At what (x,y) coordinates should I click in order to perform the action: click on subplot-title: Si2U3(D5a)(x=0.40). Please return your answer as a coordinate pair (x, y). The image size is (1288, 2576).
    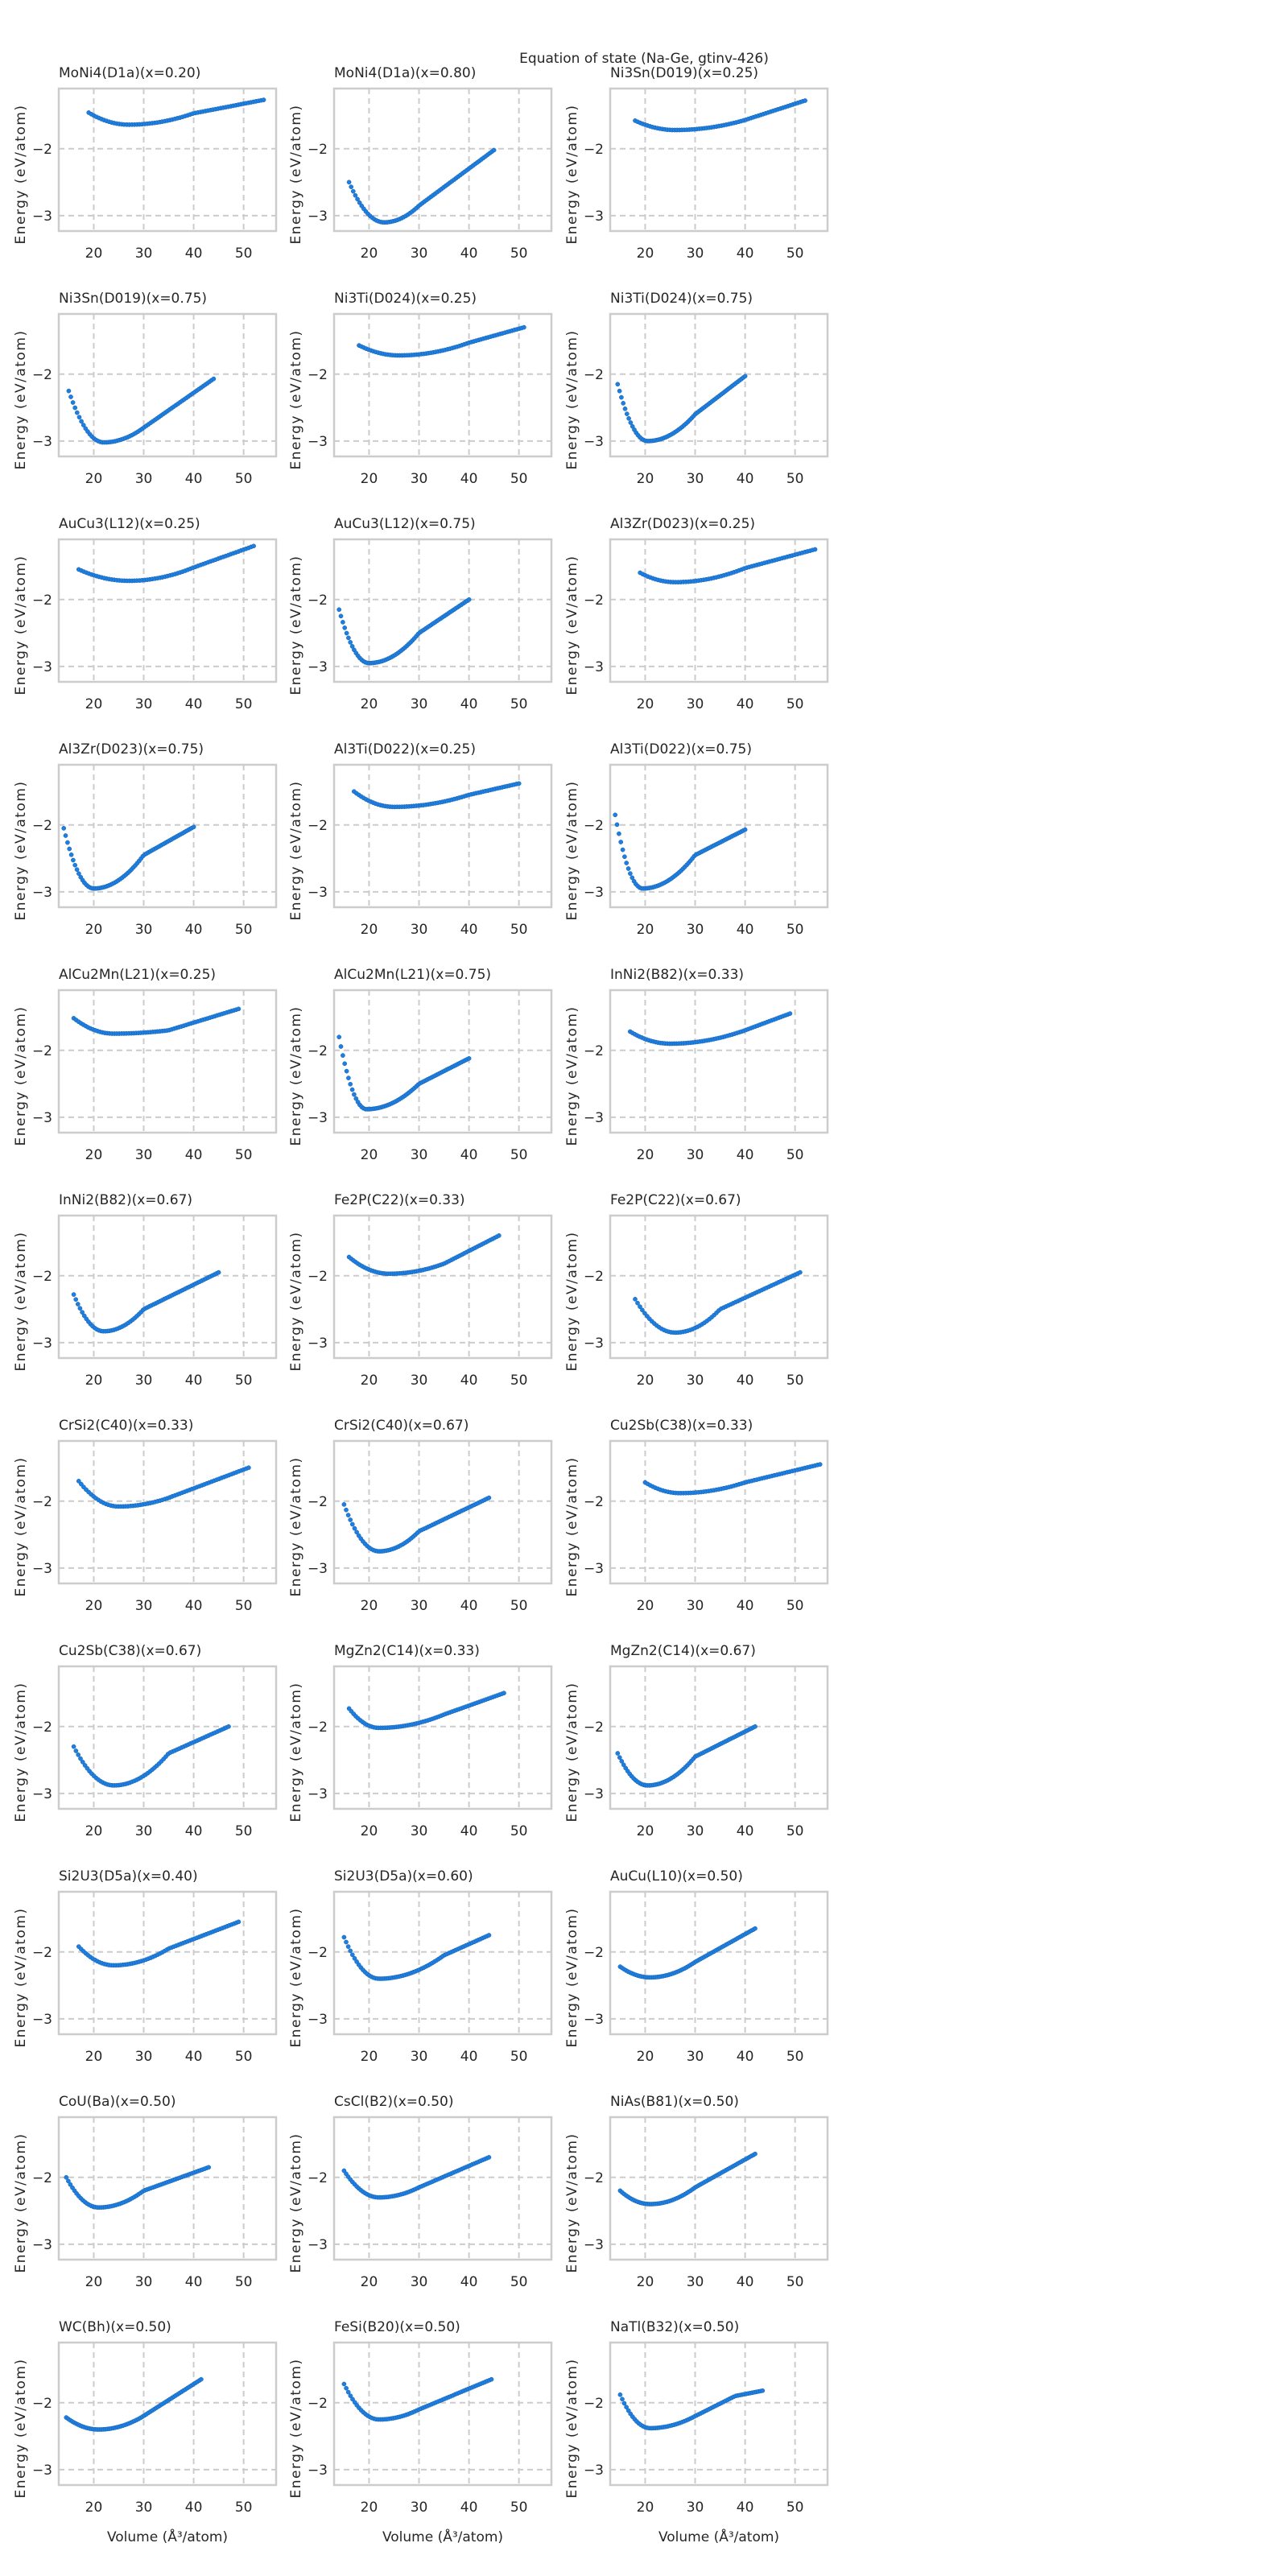
    Looking at the image, I should click on (128, 1876).